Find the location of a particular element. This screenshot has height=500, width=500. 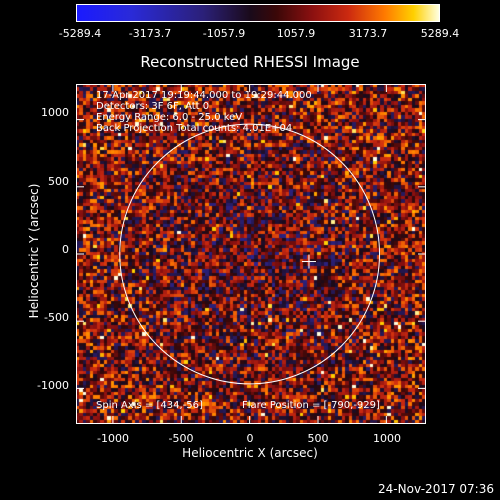

colorbar is located at coordinates (258, 13).